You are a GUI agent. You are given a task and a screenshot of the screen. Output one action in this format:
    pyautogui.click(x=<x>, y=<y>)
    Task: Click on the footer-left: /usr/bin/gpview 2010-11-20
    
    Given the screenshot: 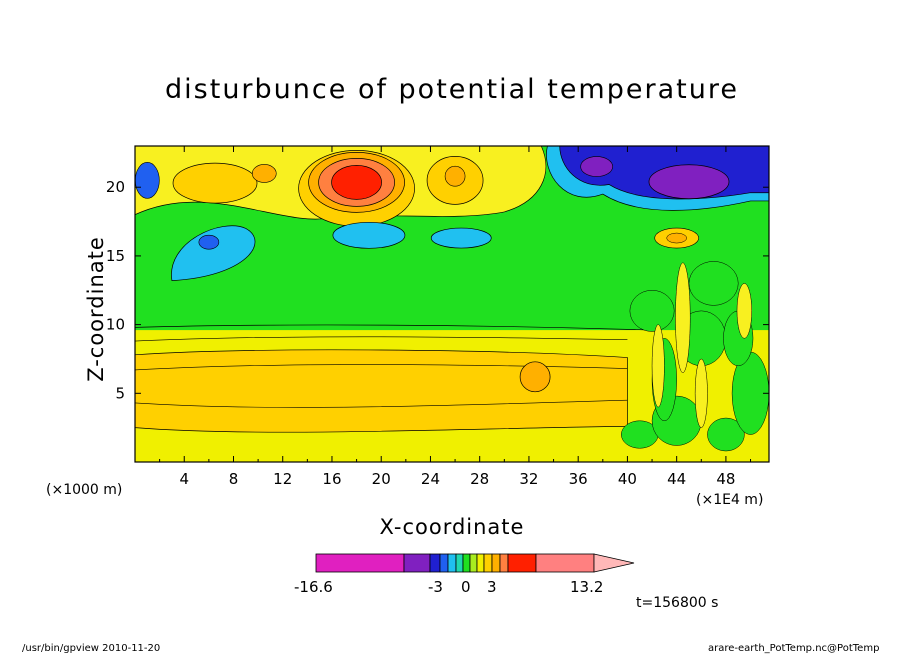 What is the action you would take?
    pyautogui.click(x=91, y=648)
    